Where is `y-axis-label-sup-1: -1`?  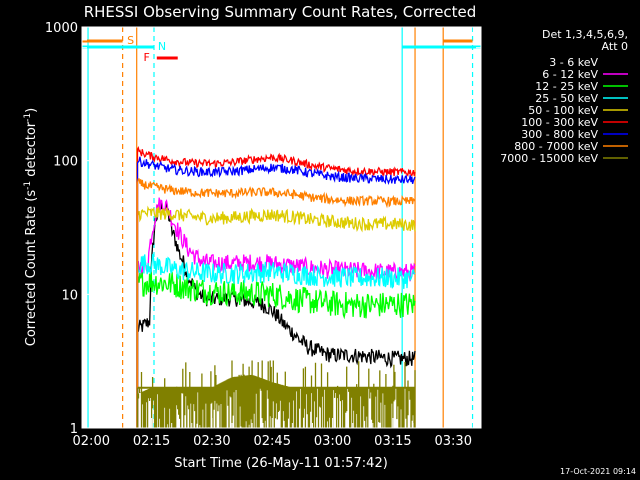
y-axis-label-sup-1: -1 is located at coordinates (28, 185).